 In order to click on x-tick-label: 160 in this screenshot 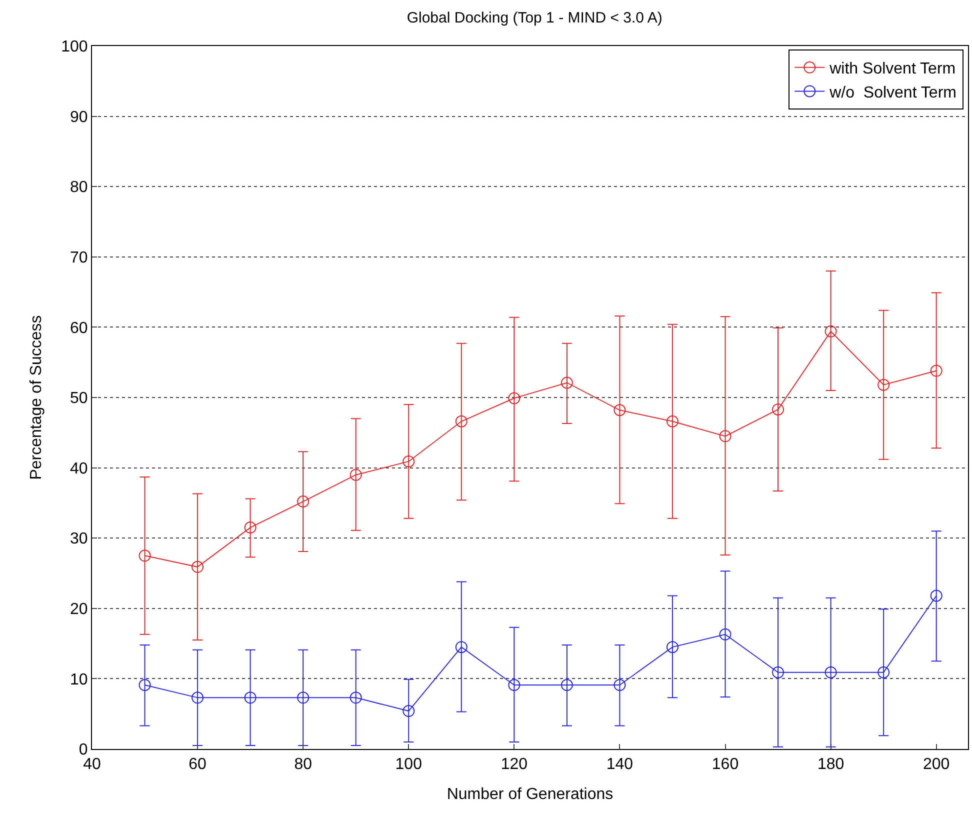, I will do `click(725, 765)`.